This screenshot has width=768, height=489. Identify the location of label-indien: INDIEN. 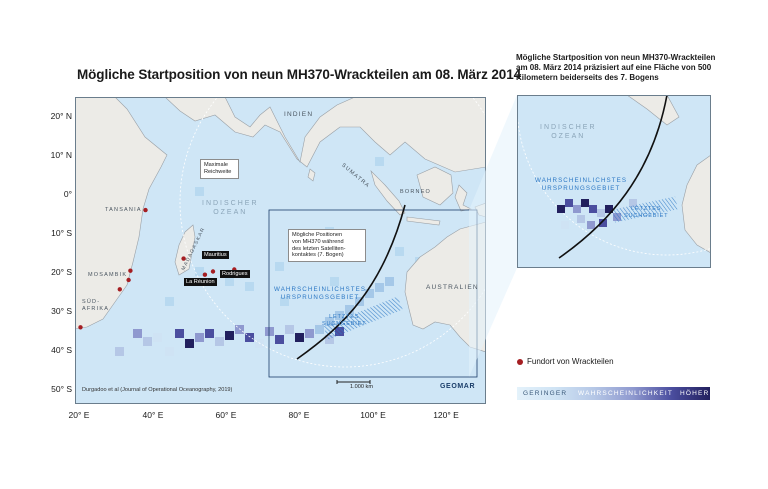
(299, 114).